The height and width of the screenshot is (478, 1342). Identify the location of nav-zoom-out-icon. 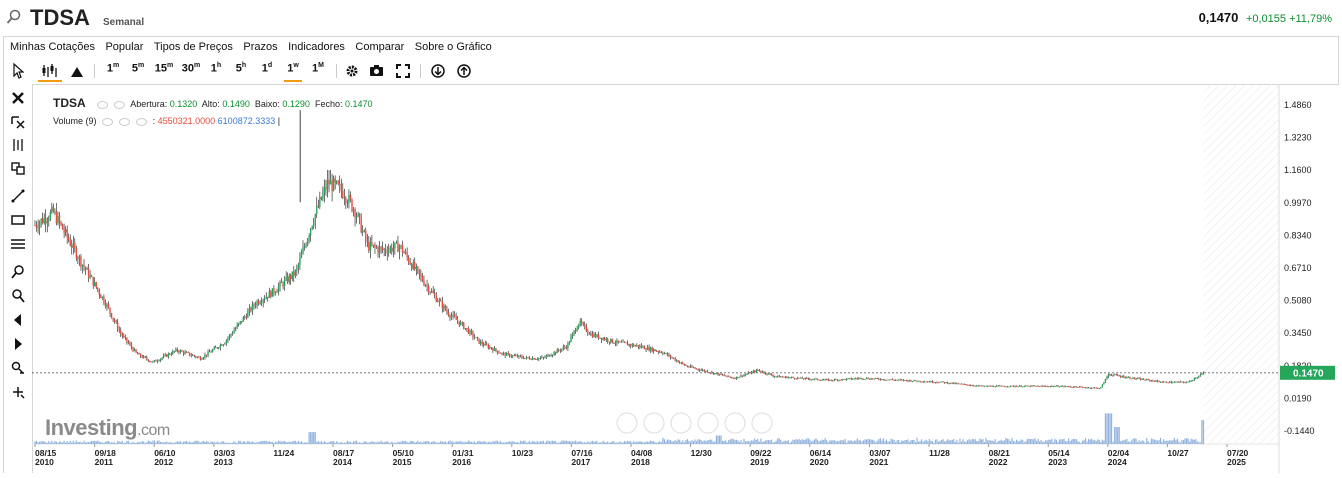
(654, 423).